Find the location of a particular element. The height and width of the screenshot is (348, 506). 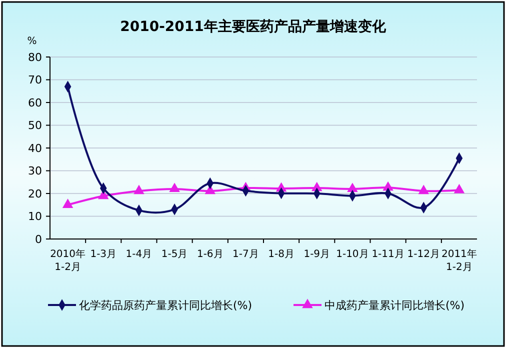

y-tick-label: 60 is located at coordinates (35, 103).